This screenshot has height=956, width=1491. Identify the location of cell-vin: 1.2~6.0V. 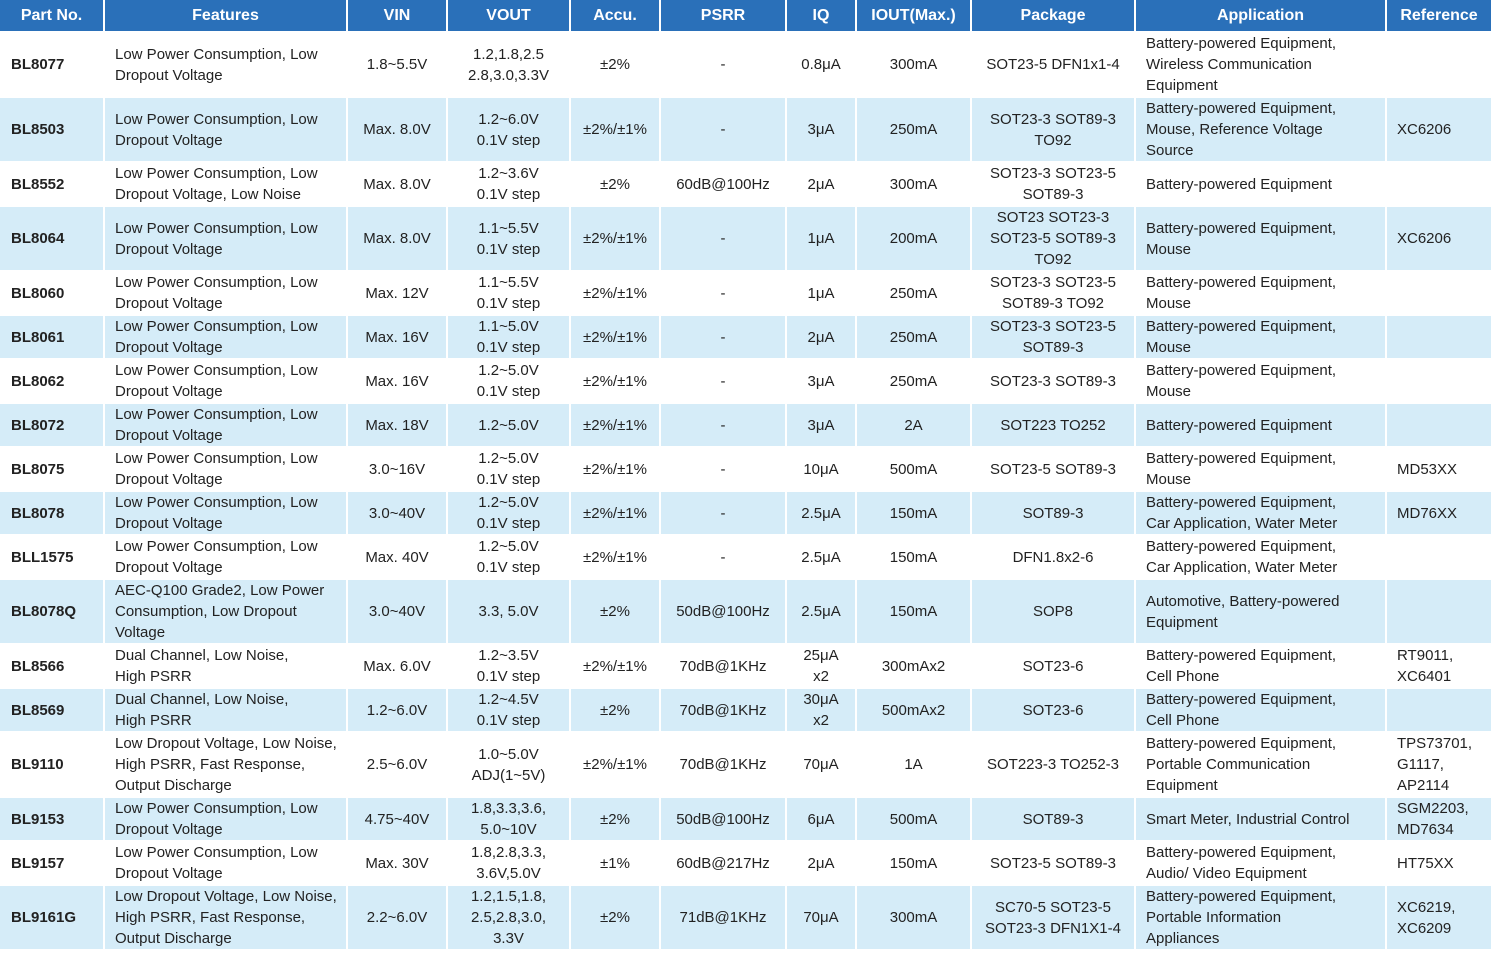
(398, 711).